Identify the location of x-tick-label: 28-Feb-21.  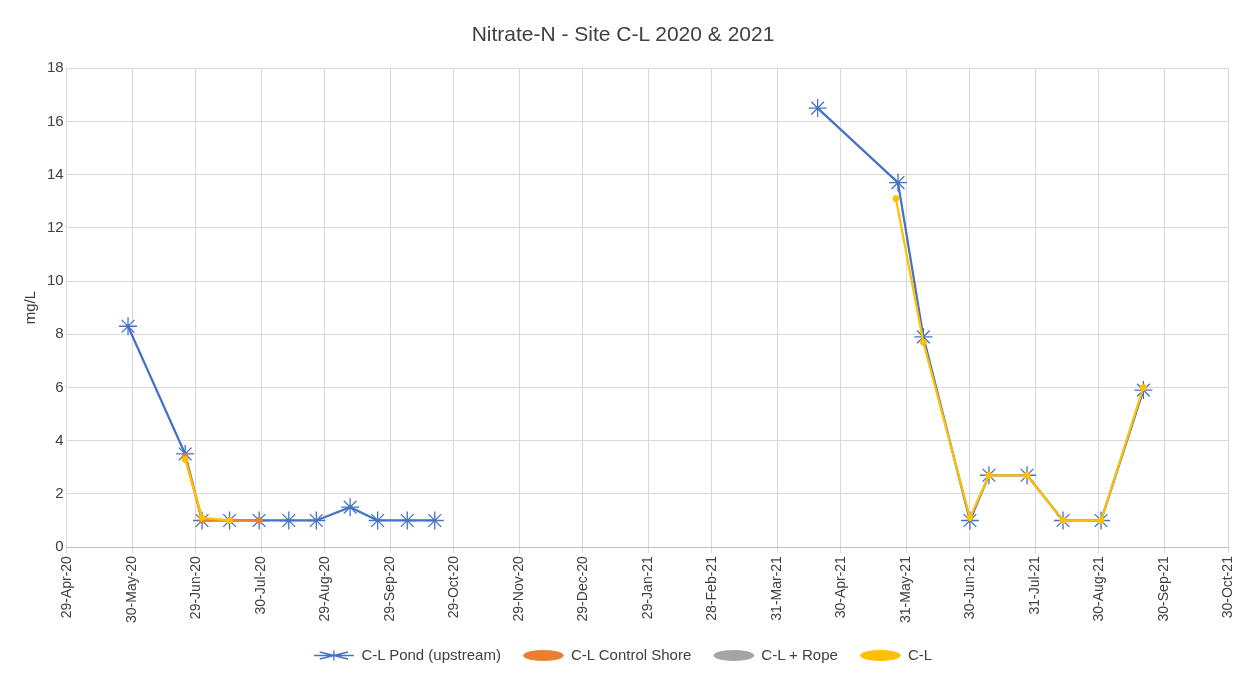
(710, 588).